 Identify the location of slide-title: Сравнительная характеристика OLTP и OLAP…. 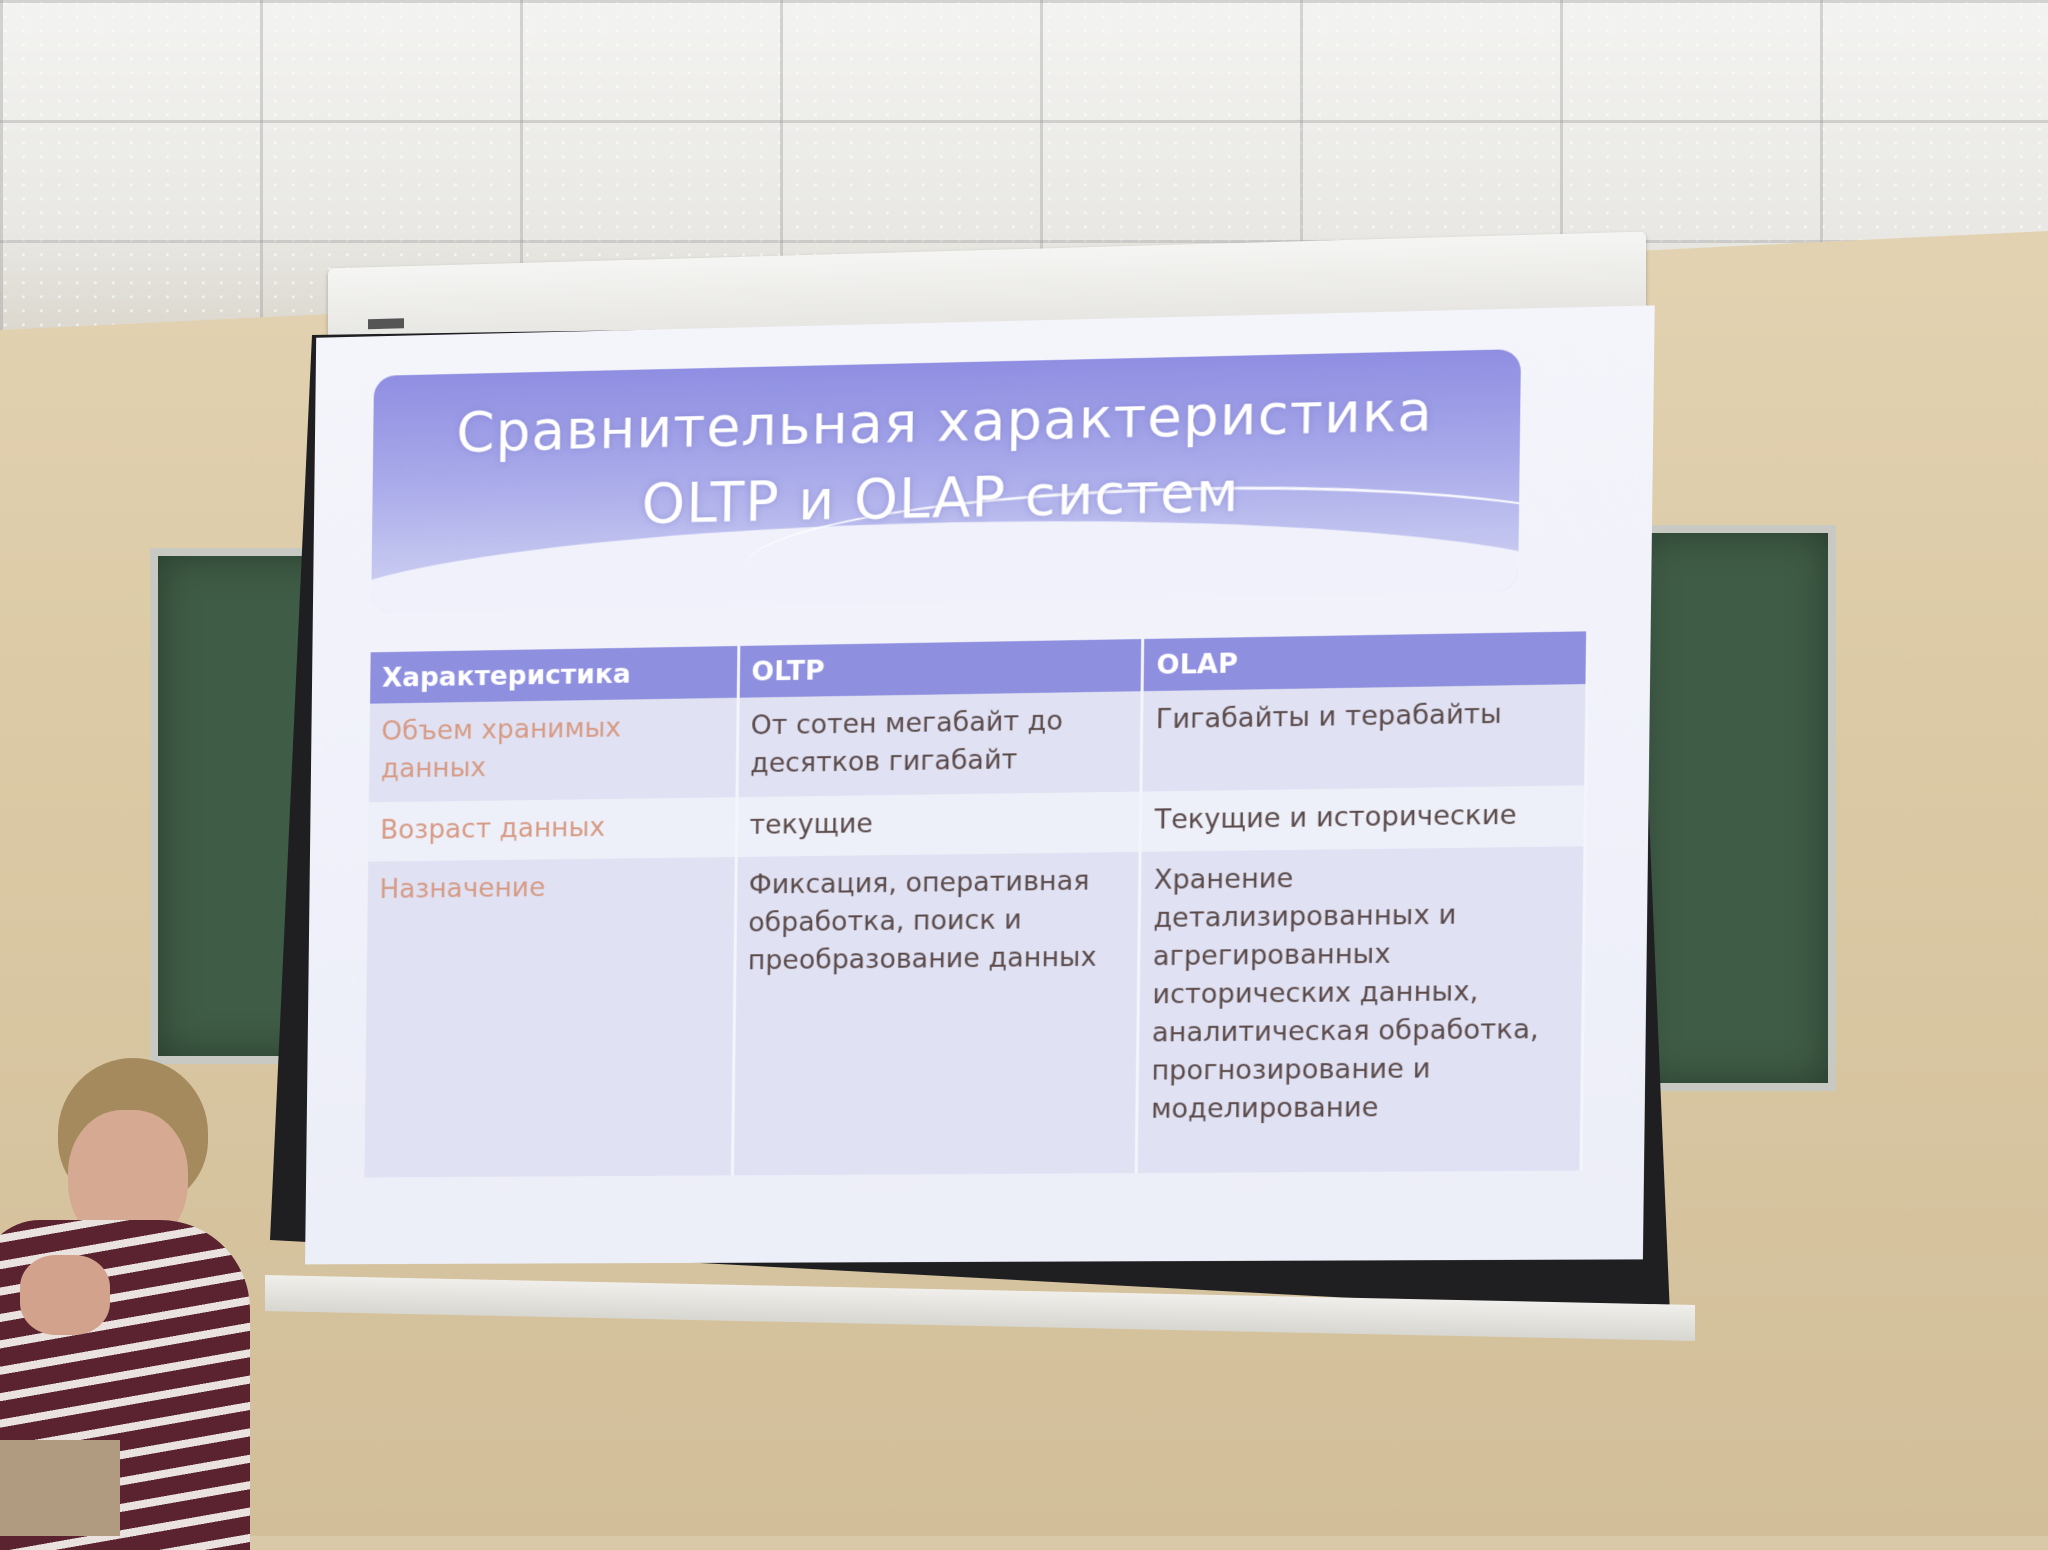
(945, 459).